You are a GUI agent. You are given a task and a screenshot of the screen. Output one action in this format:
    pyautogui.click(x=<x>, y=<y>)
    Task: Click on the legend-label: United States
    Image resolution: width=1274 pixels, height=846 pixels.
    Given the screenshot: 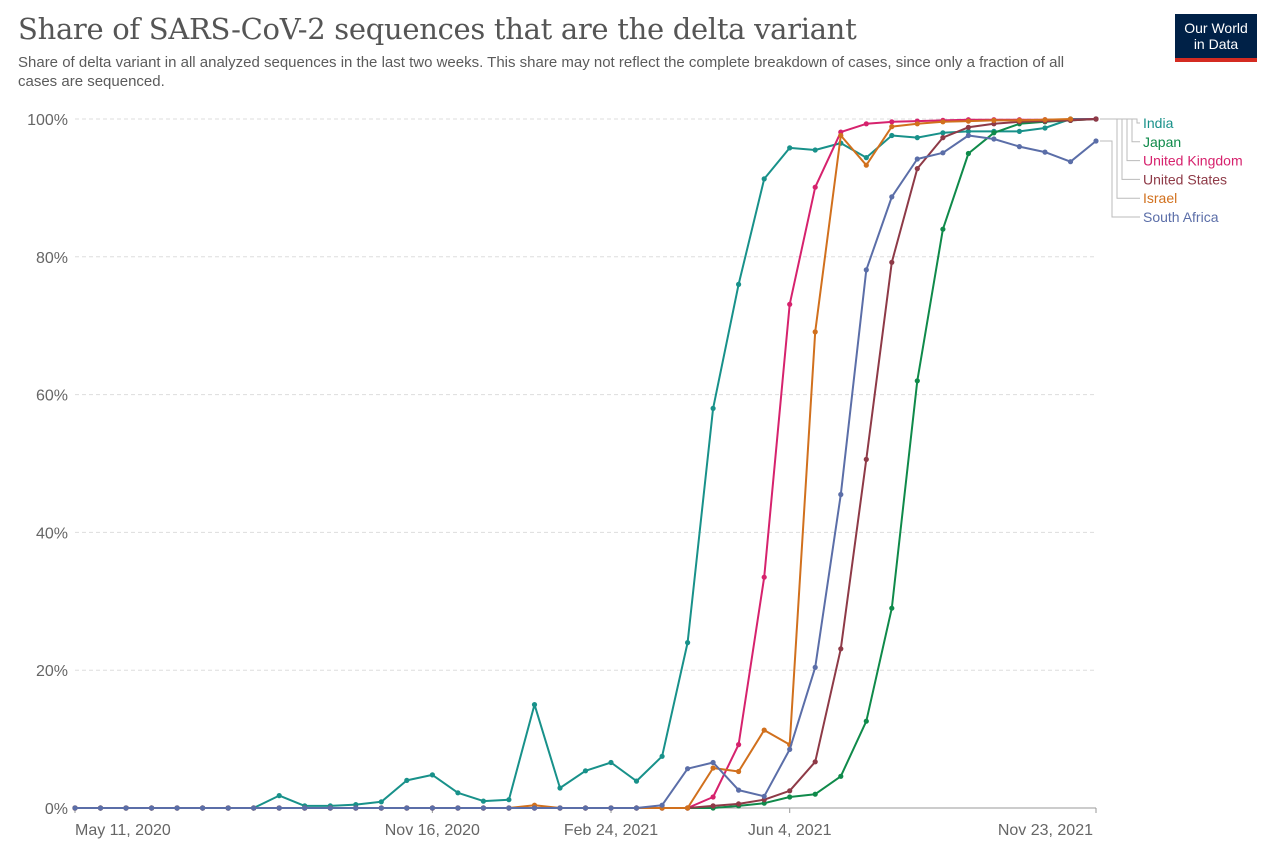 What is the action you would take?
    pyautogui.click(x=1185, y=179)
    